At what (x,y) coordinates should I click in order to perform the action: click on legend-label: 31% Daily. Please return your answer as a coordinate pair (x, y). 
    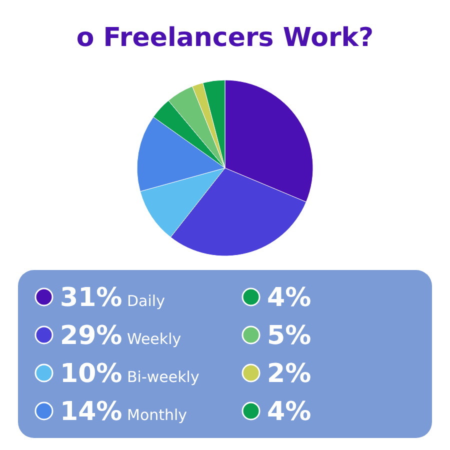
    Looking at the image, I should click on (113, 298).